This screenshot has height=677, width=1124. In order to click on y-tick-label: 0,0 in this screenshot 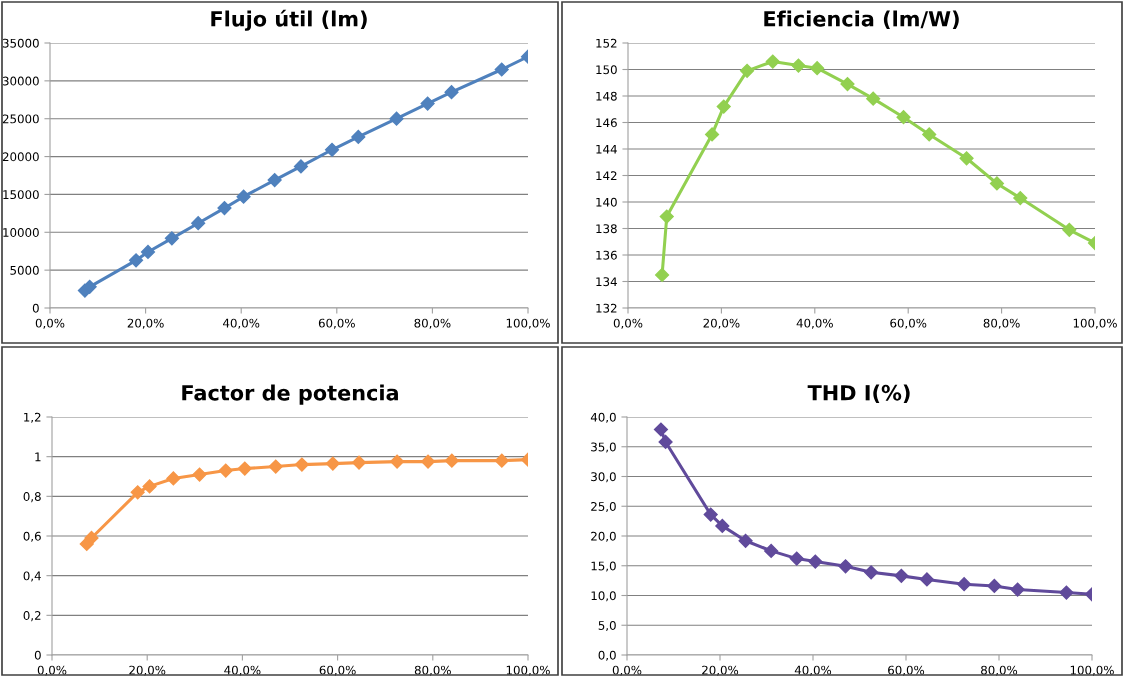, I will do `click(607, 655)`.